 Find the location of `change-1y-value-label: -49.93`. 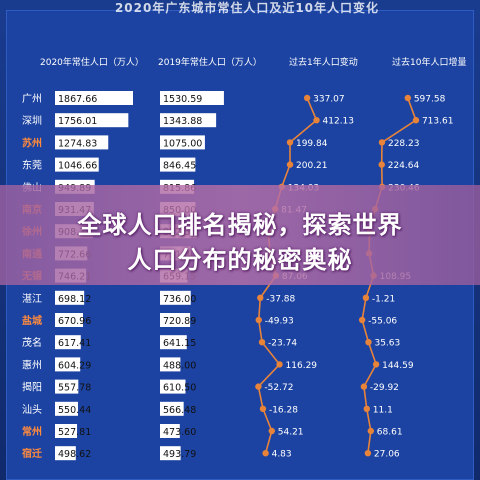

change-1y-value-label: -49.93 is located at coordinates (279, 322).